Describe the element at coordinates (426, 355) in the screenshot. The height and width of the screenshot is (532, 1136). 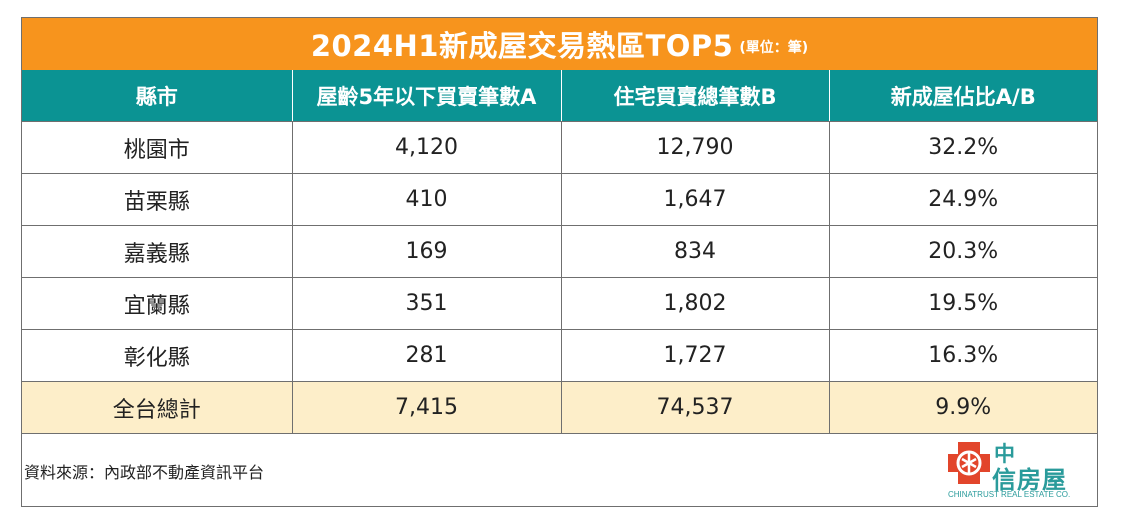
I see `cell-new-house-count: 281` at that location.